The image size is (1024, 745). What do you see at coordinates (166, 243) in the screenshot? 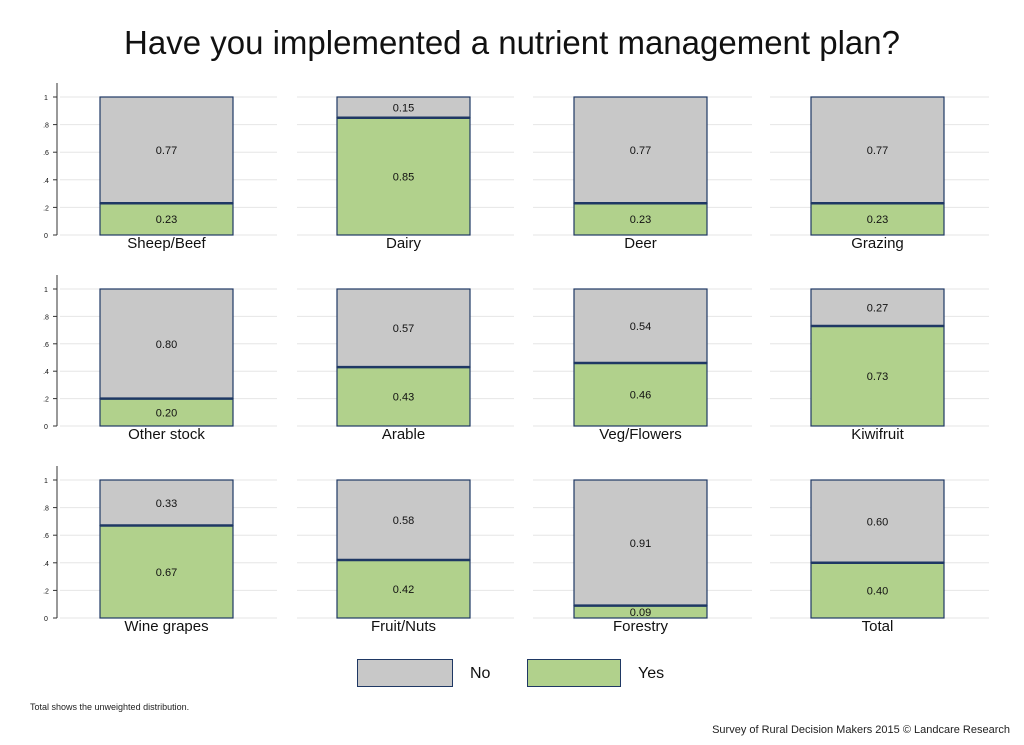
I see `category-label: Sheep/Beef` at bounding box center [166, 243].